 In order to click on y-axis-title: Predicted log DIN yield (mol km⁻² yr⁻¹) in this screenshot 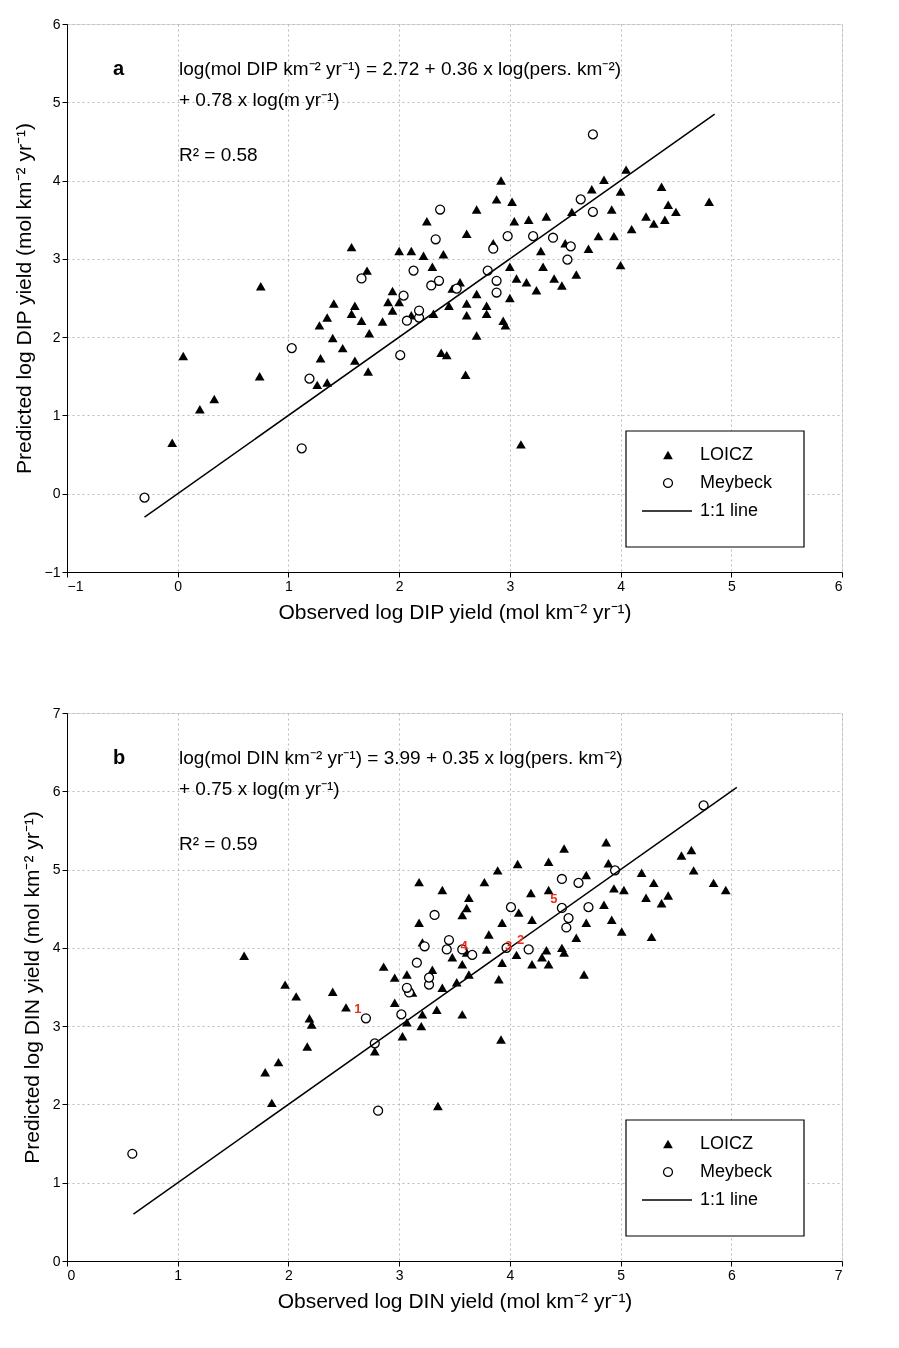, I will do `click(31, 987)`.